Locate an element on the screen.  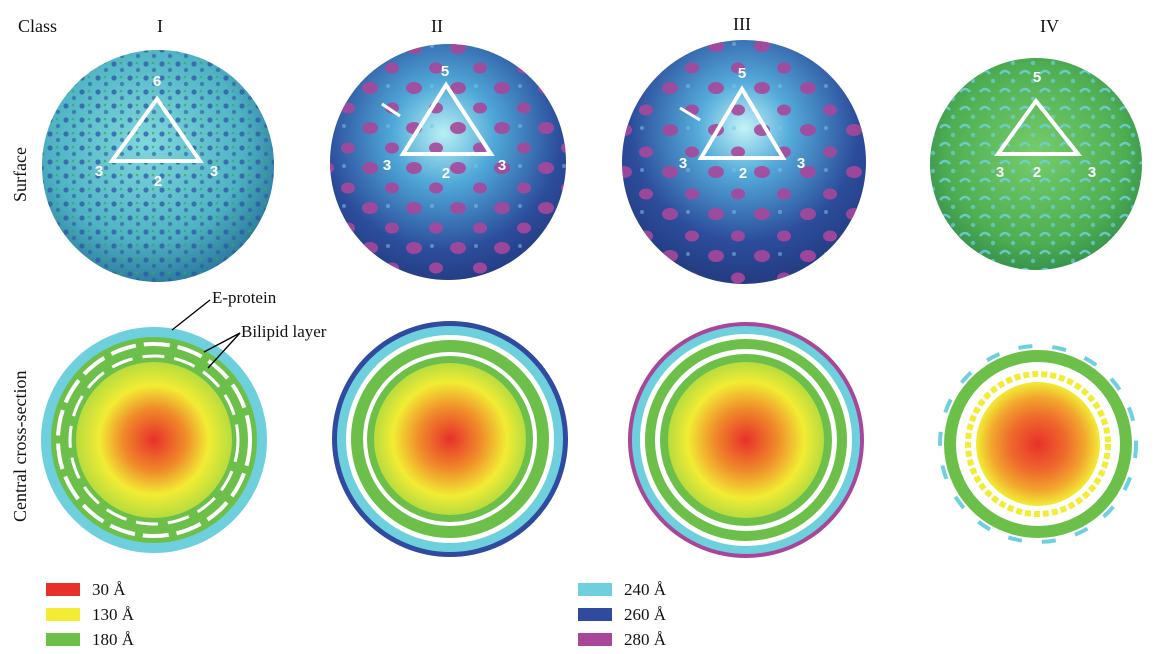
class-label-4: IV is located at coordinates (1049, 26).